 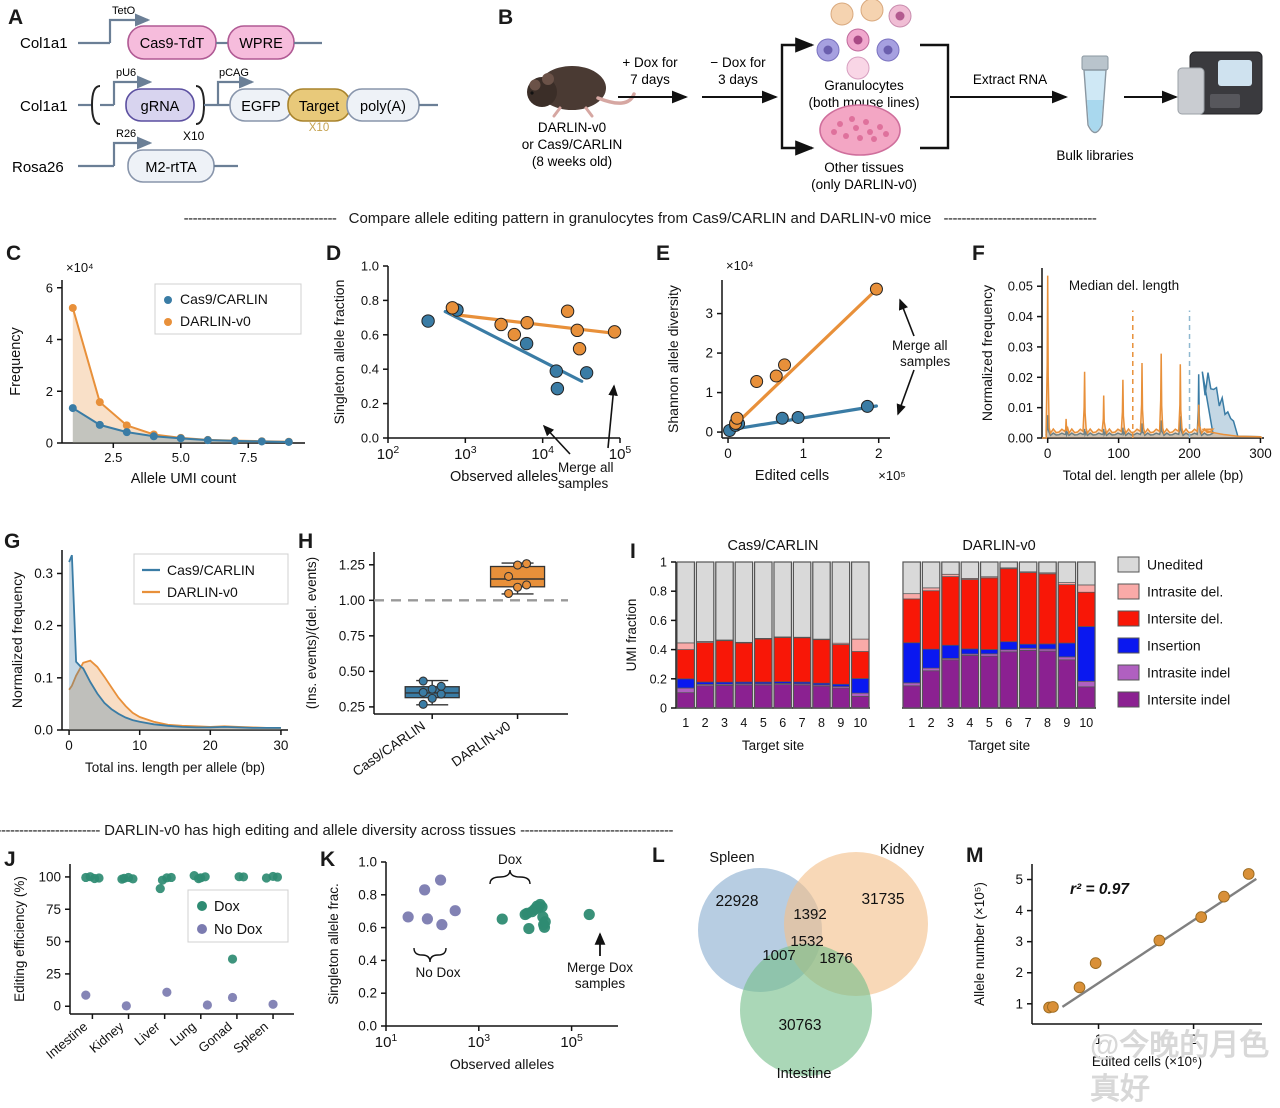 What do you see at coordinates (1095, 94) in the screenshot?
I see `tube-illustration` at bounding box center [1095, 94].